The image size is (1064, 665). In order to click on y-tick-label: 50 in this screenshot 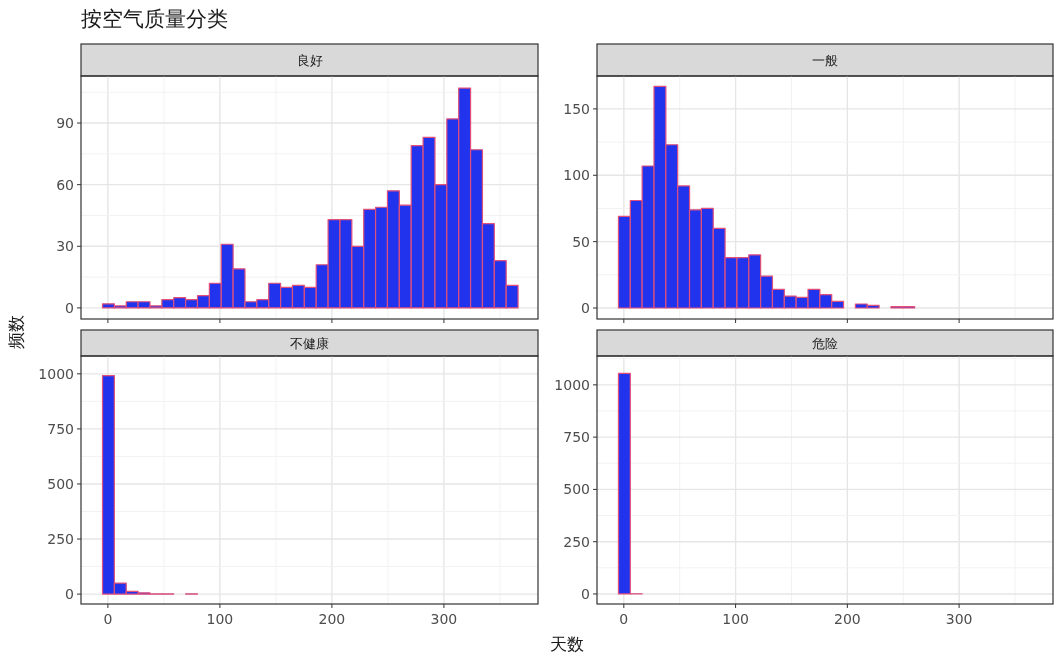, I will do `click(581, 241)`.